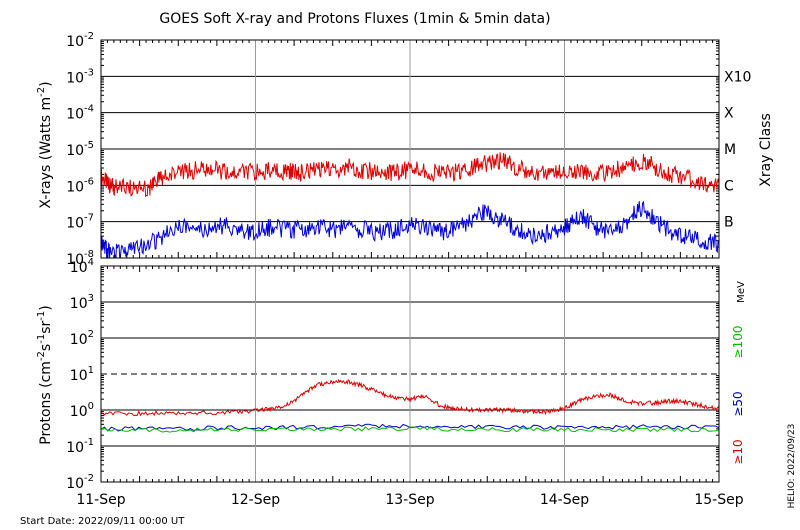 The width and height of the screenshot is (800, 530). I want to click on protons-y-axis-label-sup2: -1, so click(41, 339).